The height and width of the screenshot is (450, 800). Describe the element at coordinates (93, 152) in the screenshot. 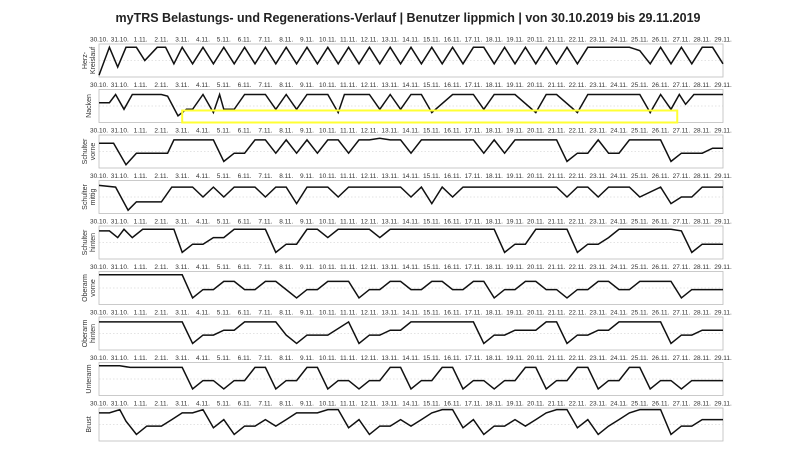

I see `panel-label-line: vorne` at that location.